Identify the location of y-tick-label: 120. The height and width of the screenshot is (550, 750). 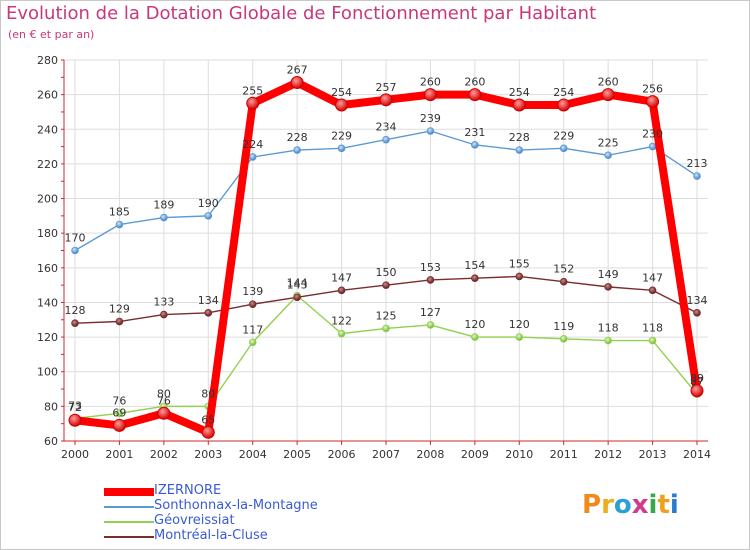
(47, 337).